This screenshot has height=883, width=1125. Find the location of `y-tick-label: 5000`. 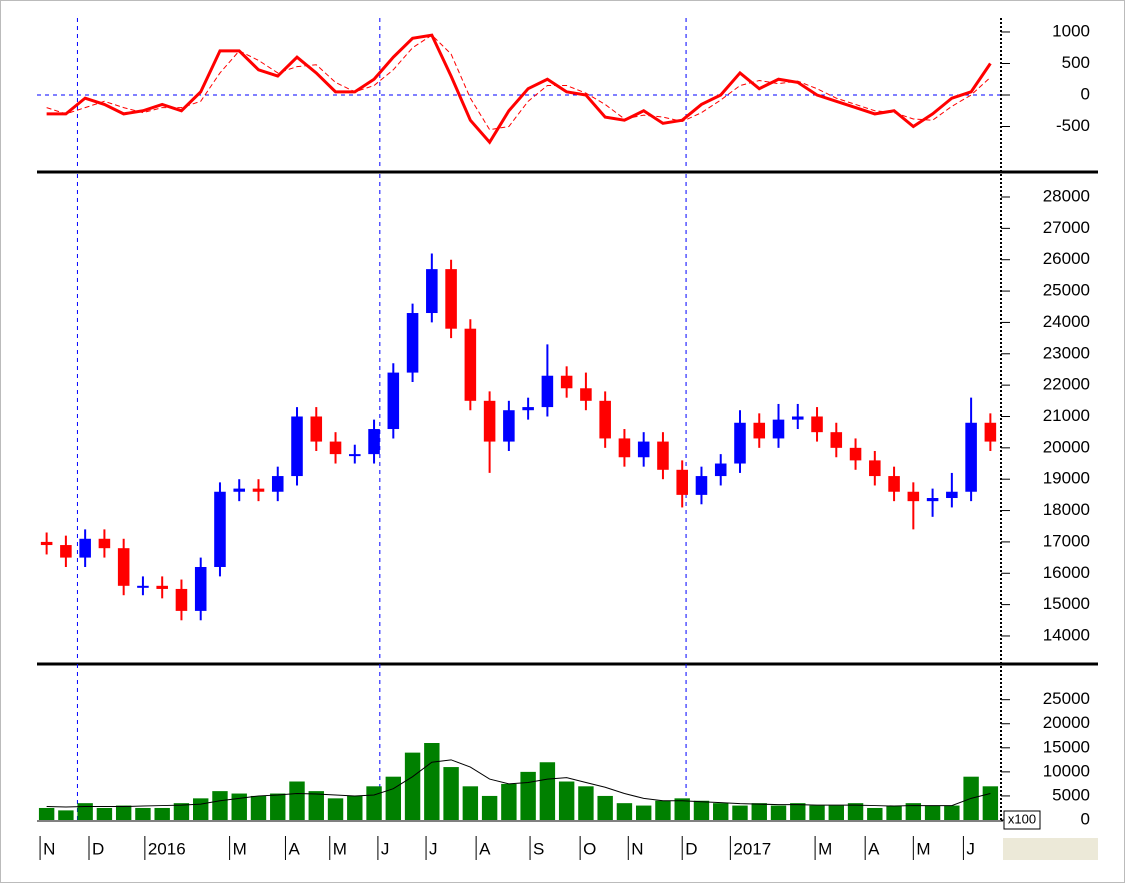

y-tick-label: 5000 is located at coordinates (1071, 794).